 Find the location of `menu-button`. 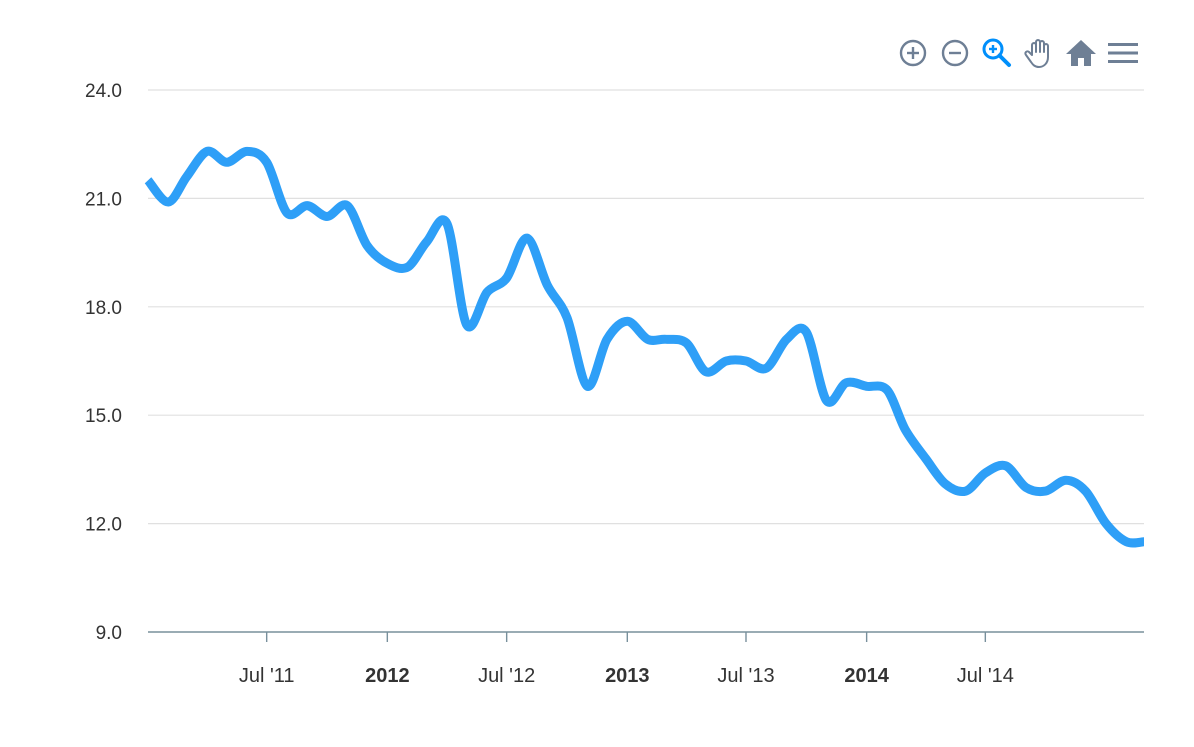

menu-button is located at coordinates (1123, 53).